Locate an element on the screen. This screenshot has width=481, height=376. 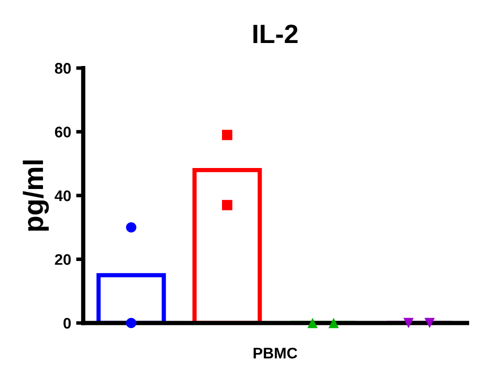
y-tick-label: 0 is located at coordinates (67, 323).